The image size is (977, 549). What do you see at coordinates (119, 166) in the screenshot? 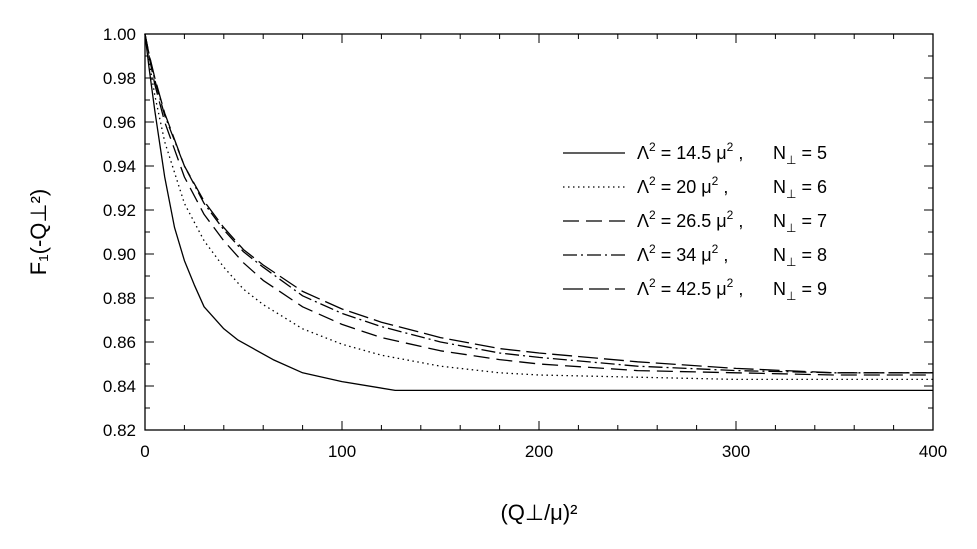
I see `y-tick-label: 0.94` at bounding box center [119, 166].